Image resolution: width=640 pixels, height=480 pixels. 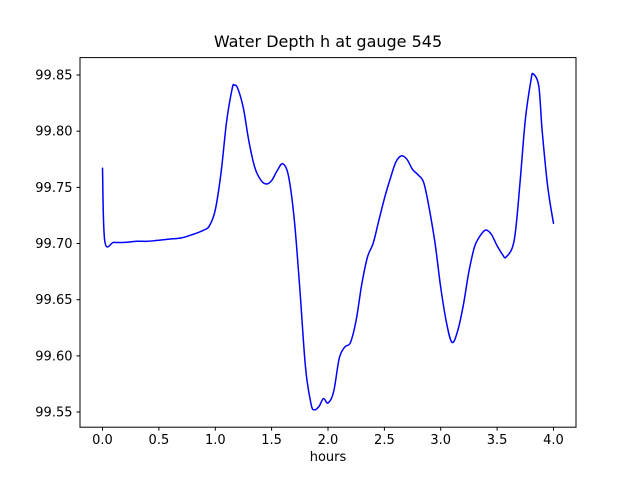 I want to click on x-tick-label: 2.5, so click(x=384, y=440).